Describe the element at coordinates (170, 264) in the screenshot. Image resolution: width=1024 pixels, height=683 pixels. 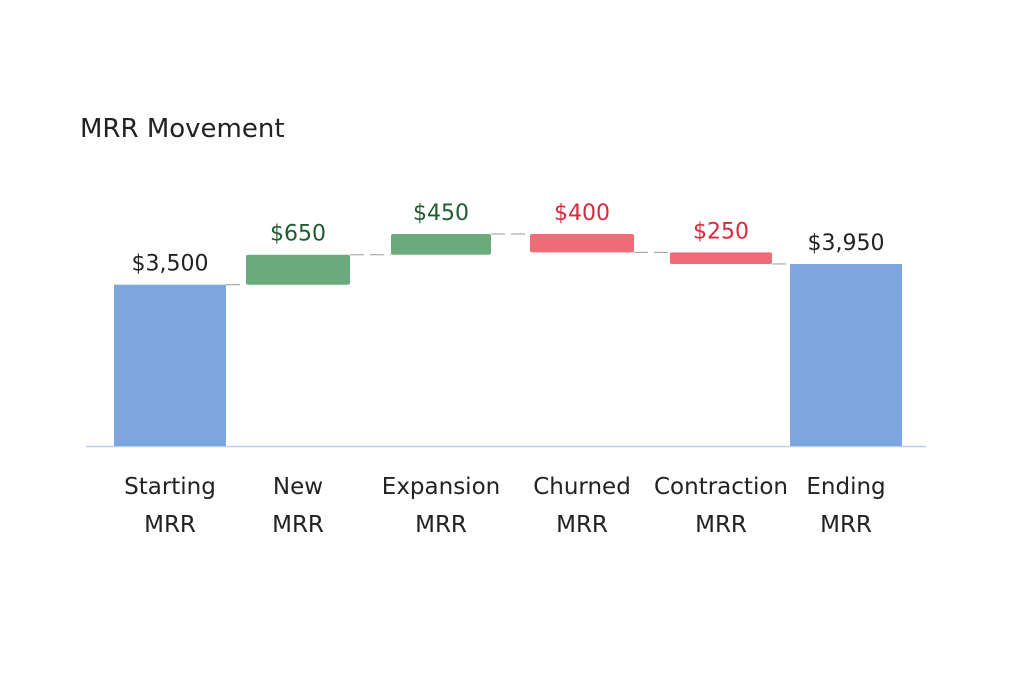
I see `bar-value-label: $3,500` at that location.